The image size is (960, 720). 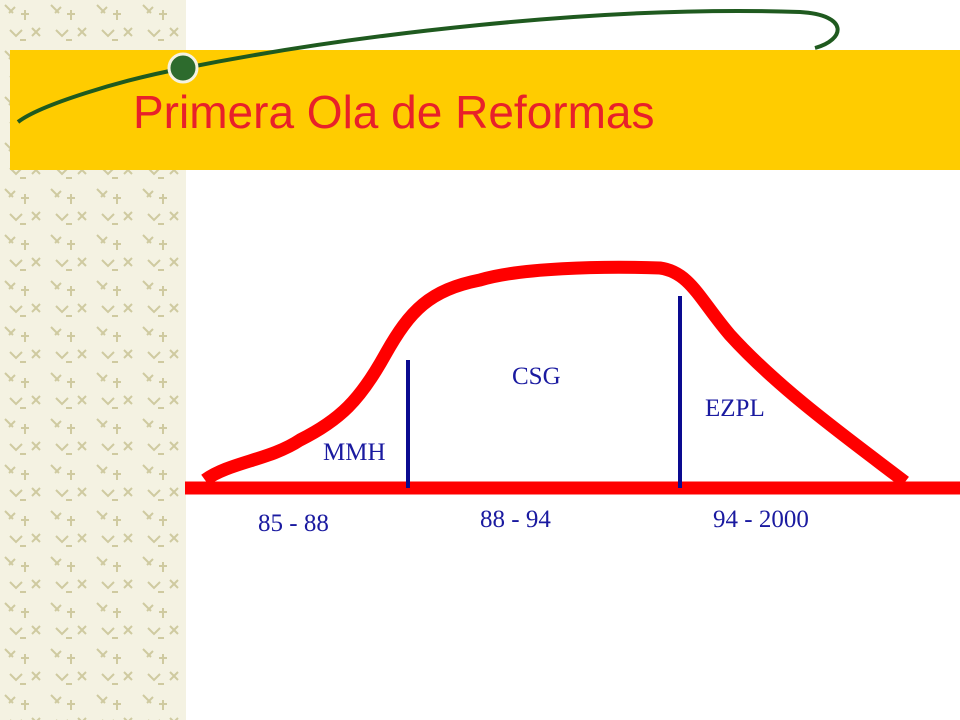 I want to click on decorative-dot, so click(x=183, y=68).